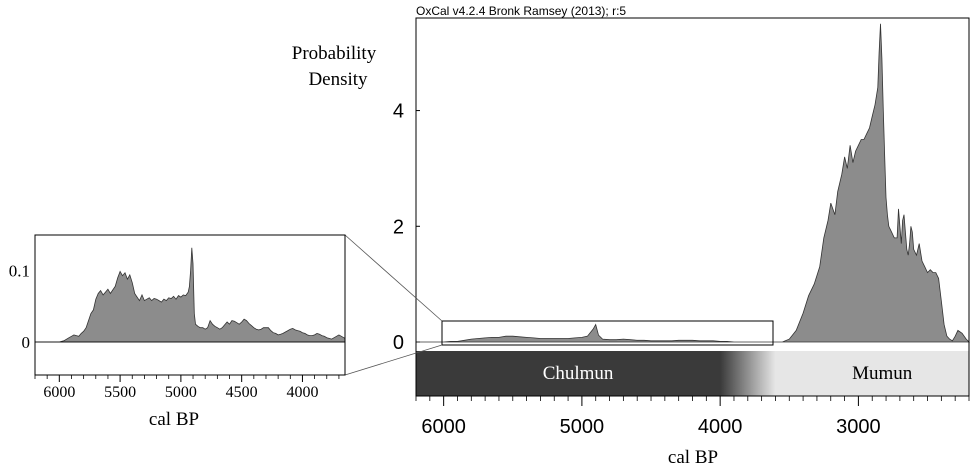  What do you see at coordinates (650, 427) in the screenshot?
I see `main-xtick-labels: 6000 5000 4000 3000` at bounding box center [650, 427].